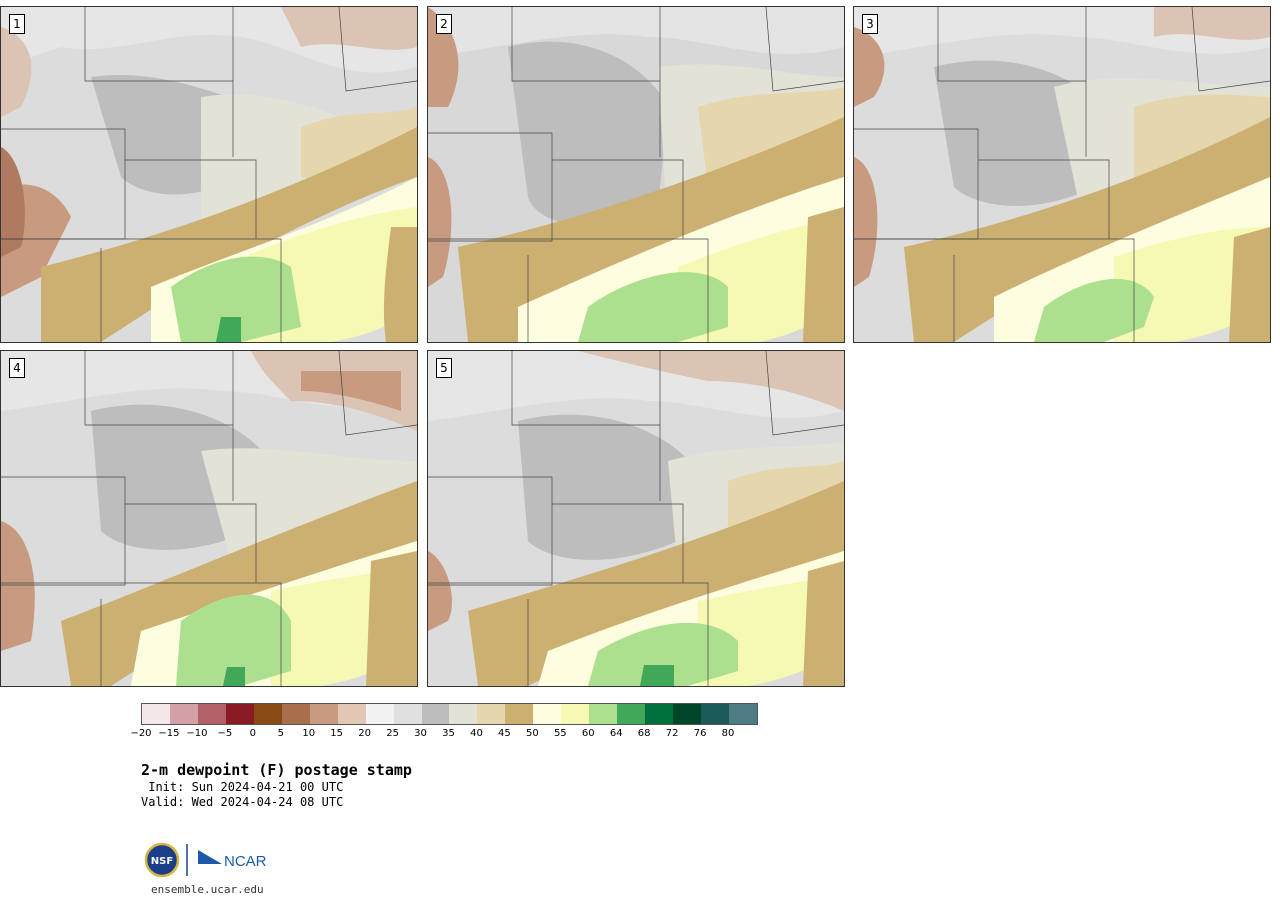 This screenshot has width=1280, height=901. Describe the element at coordinates (337, 733) in the screenshot. I see `colorbar-tick-label: 15` at that location.